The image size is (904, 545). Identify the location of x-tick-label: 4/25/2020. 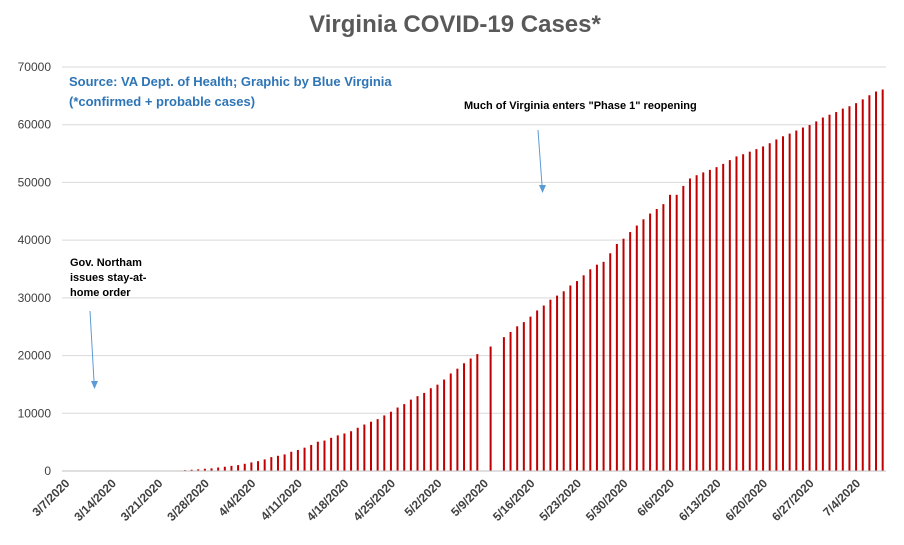
(374, 500).